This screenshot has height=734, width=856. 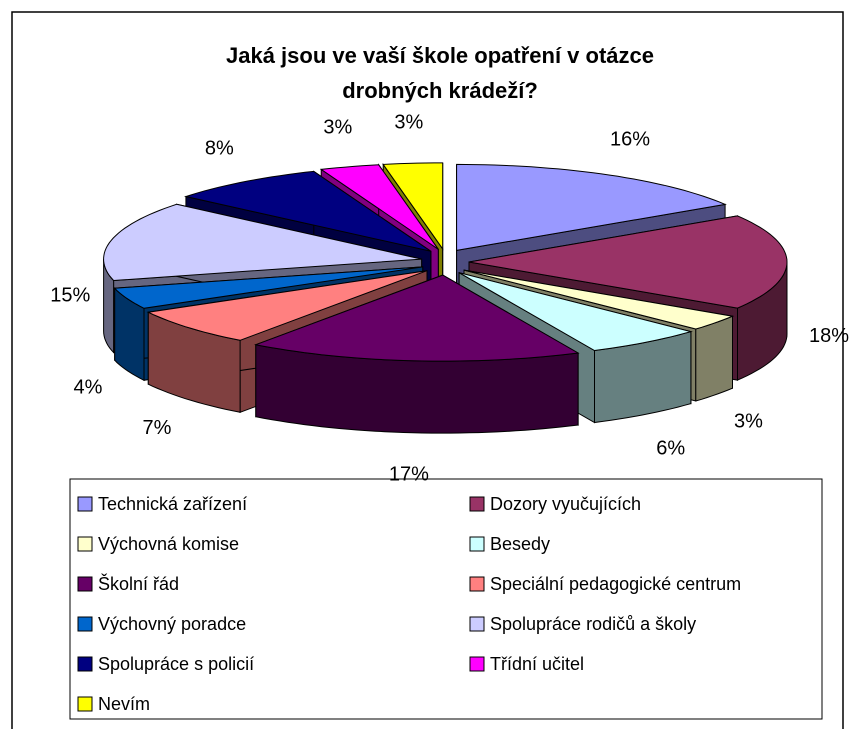 I want to click on data-label: 8%, so click(x=219, y=149).